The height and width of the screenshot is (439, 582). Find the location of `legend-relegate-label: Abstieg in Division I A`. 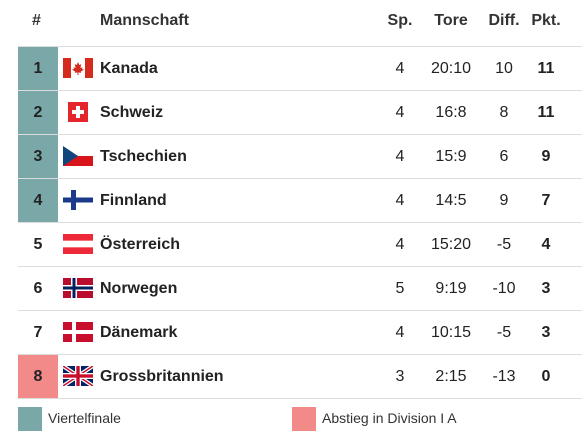

legend-relegate-label: Abstieg in Division I A is located at coordinates (389, 418).